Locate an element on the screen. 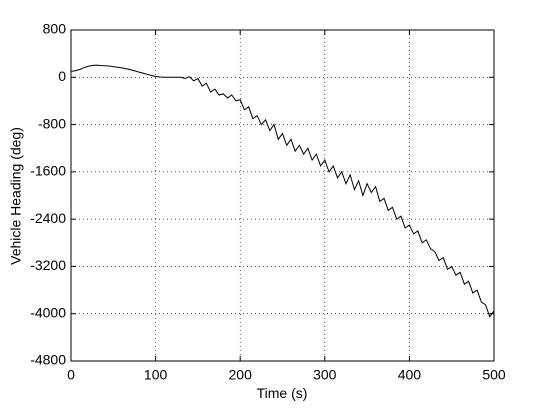  y-tick-label: -800 is located at coordinates (52, 123).